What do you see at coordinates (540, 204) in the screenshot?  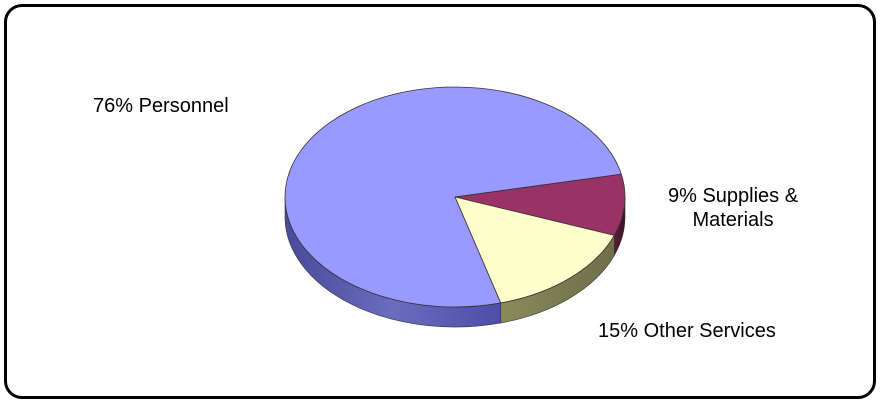 I see `pie-slice-supplies-materials` at bounding box center [540, 204].